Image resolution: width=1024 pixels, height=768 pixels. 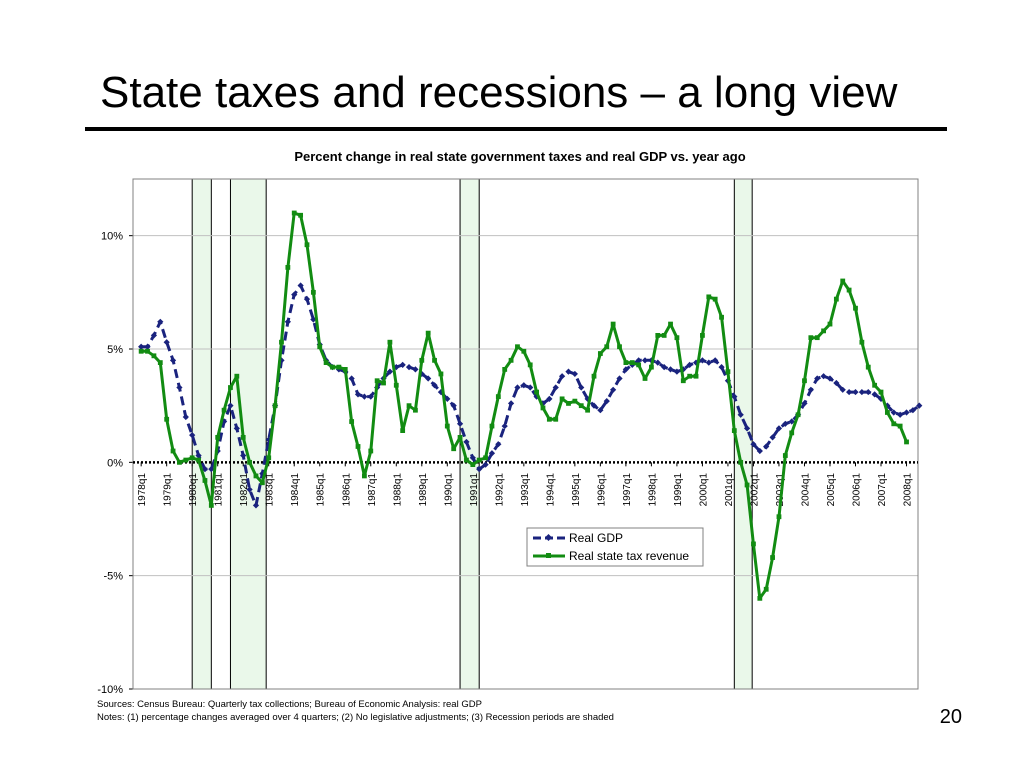 I want to click on y-tick-label: -5%, so click(x=113, y=577).